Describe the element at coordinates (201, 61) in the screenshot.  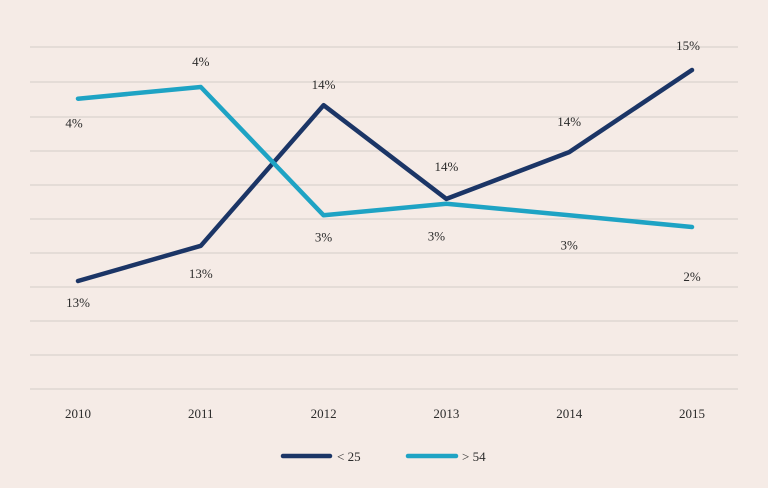
I see `data-label-s1-1: 4%` at that location.